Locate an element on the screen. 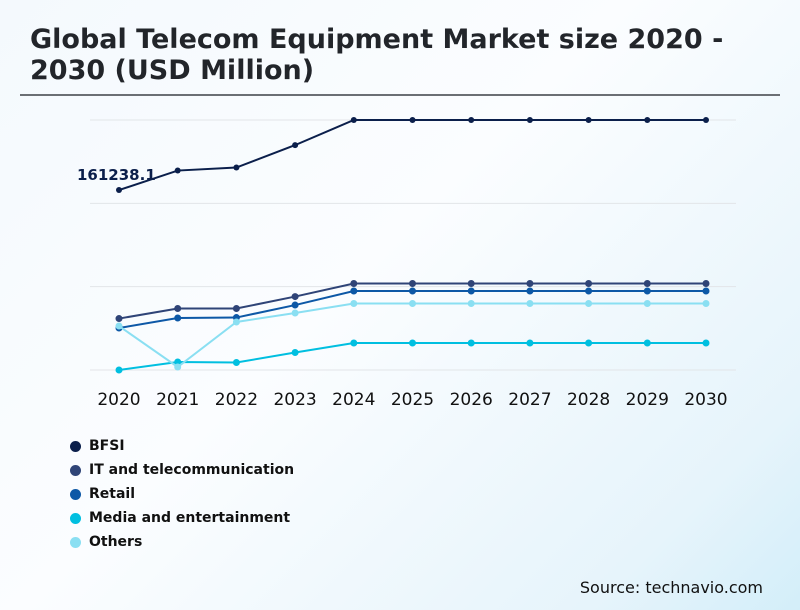 The image size is (800, 610). legend-item: Others is located at coordinates (182, 542).